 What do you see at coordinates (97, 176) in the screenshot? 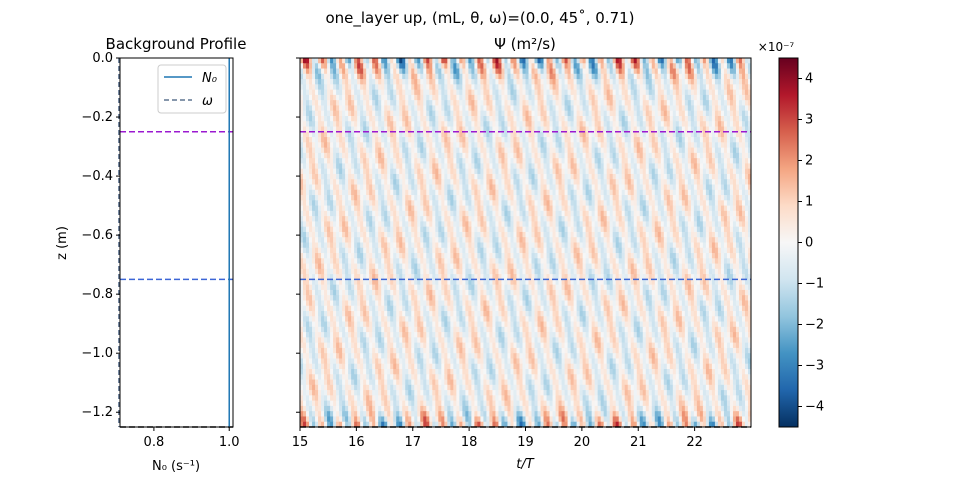
I see `left-ytick-label: −0.4` at bounding box center [97, 176].